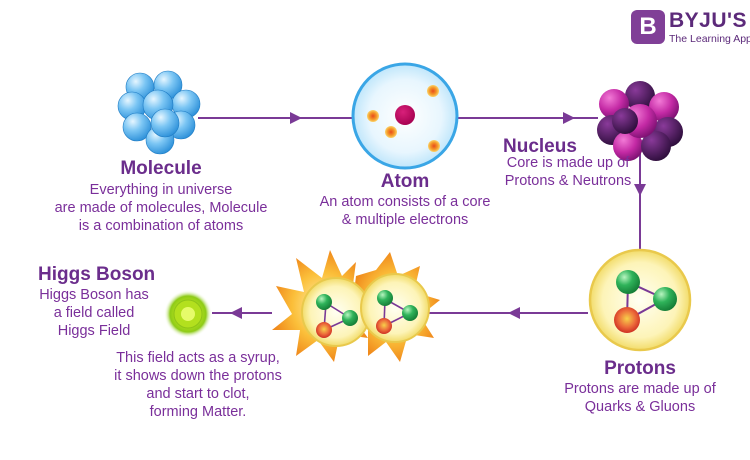  What do you see at coordinates (405, 202) in the screenshot?
I see `atom-desc-line: An atom consists of a core` at bounding box center [405, 202].